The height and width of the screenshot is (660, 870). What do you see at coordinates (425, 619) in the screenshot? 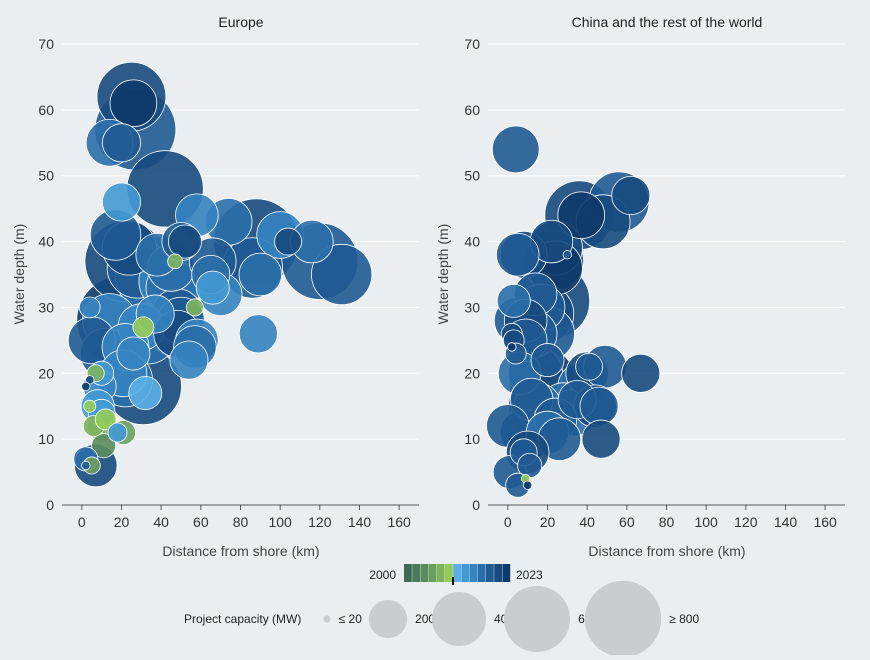
I see `capacity-label: 200` at bounding box center [425, 619].